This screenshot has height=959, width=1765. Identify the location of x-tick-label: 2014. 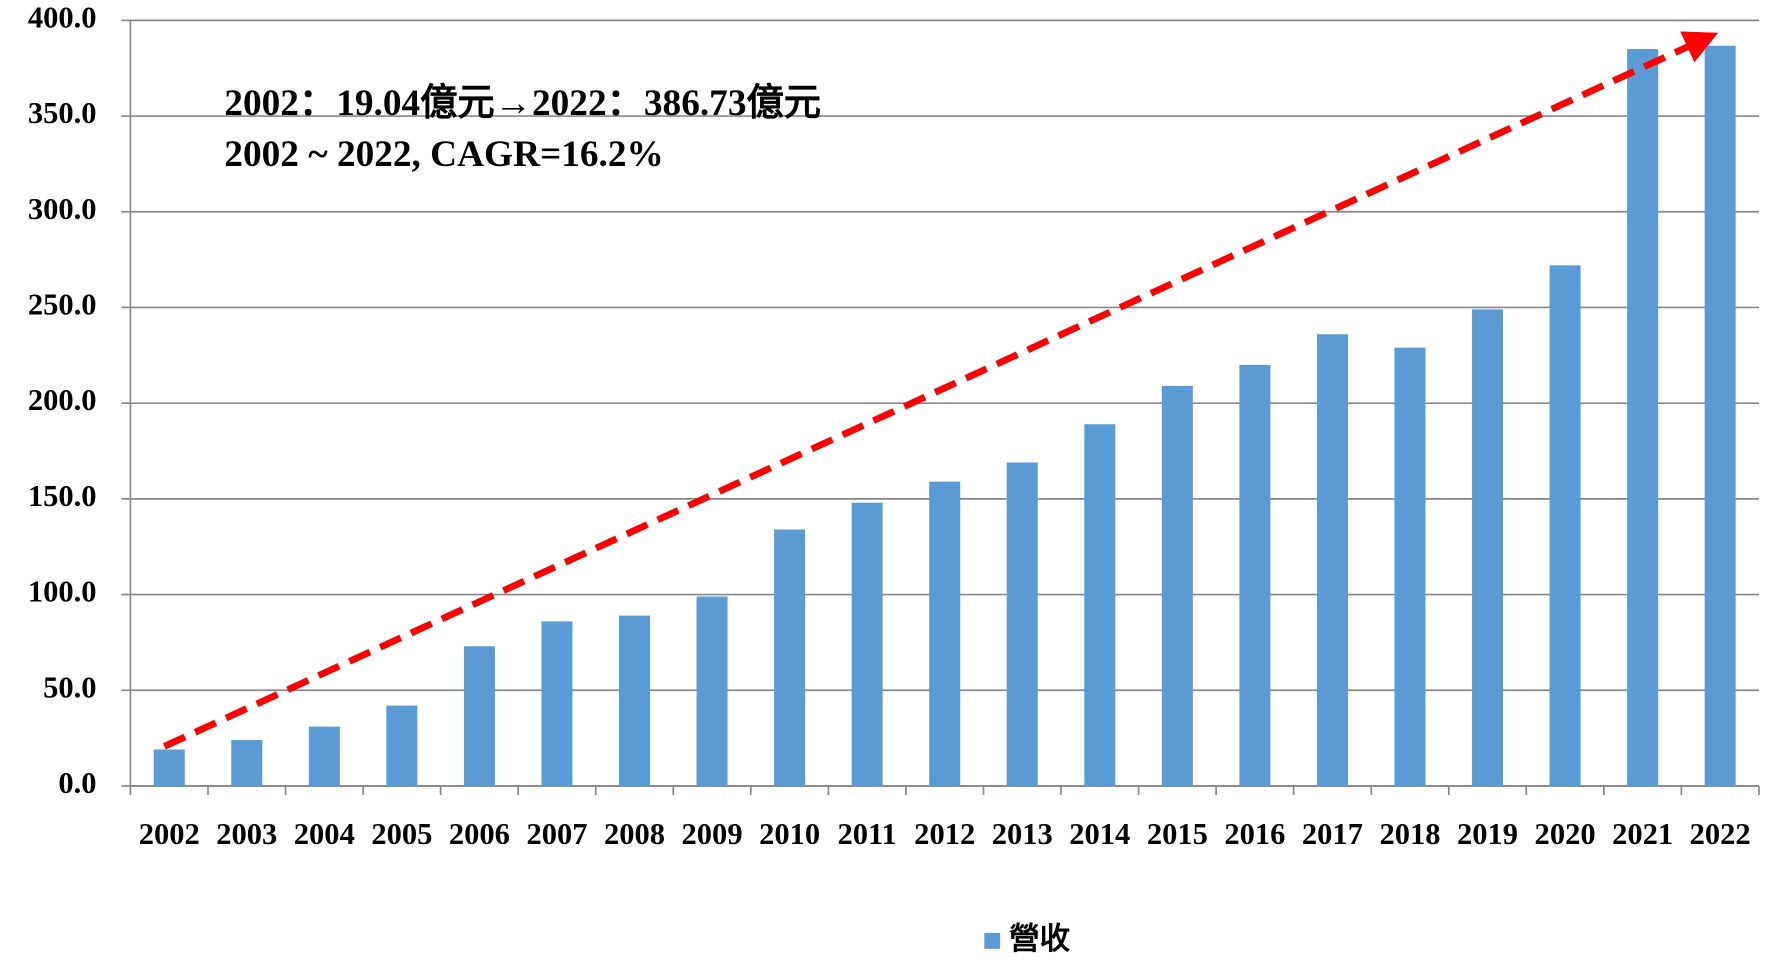
(1099, 834).